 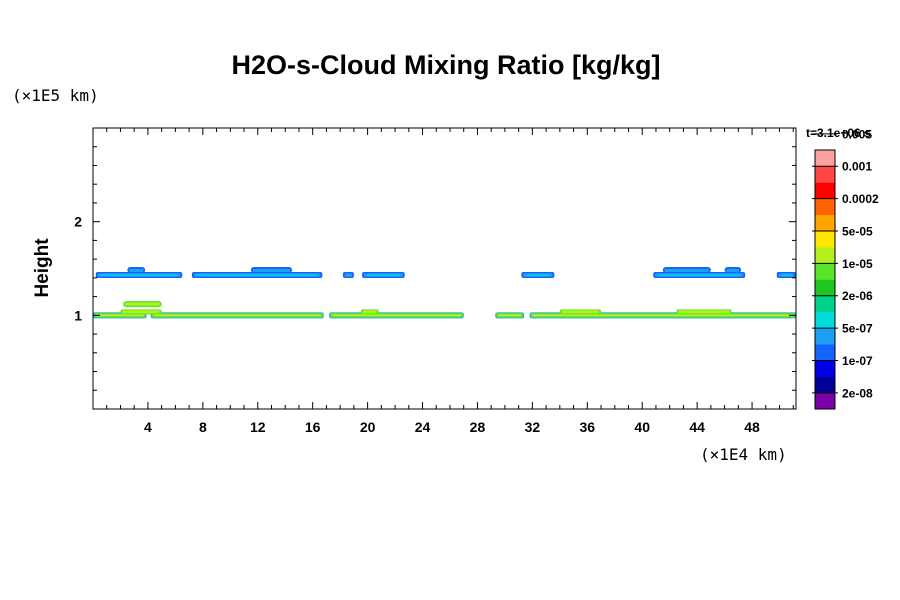 What do you see at coordinates (55, 95) in the screenshot?
I see `y-unit-label: (×1E5 km)` at bounding box center [55, 95].